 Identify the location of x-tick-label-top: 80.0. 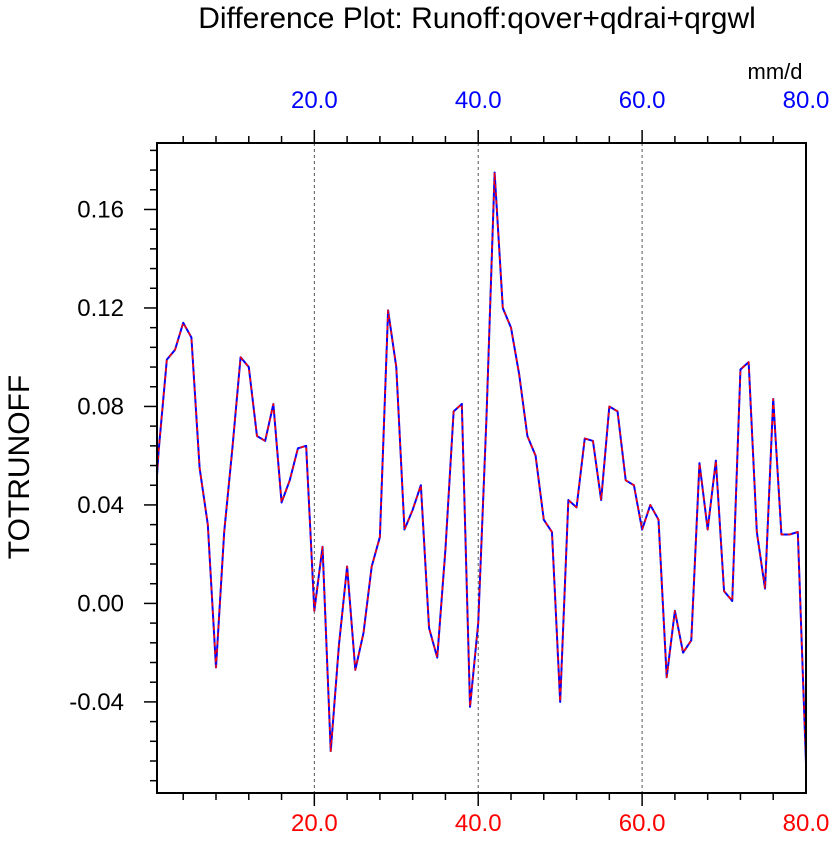
(806, 100).